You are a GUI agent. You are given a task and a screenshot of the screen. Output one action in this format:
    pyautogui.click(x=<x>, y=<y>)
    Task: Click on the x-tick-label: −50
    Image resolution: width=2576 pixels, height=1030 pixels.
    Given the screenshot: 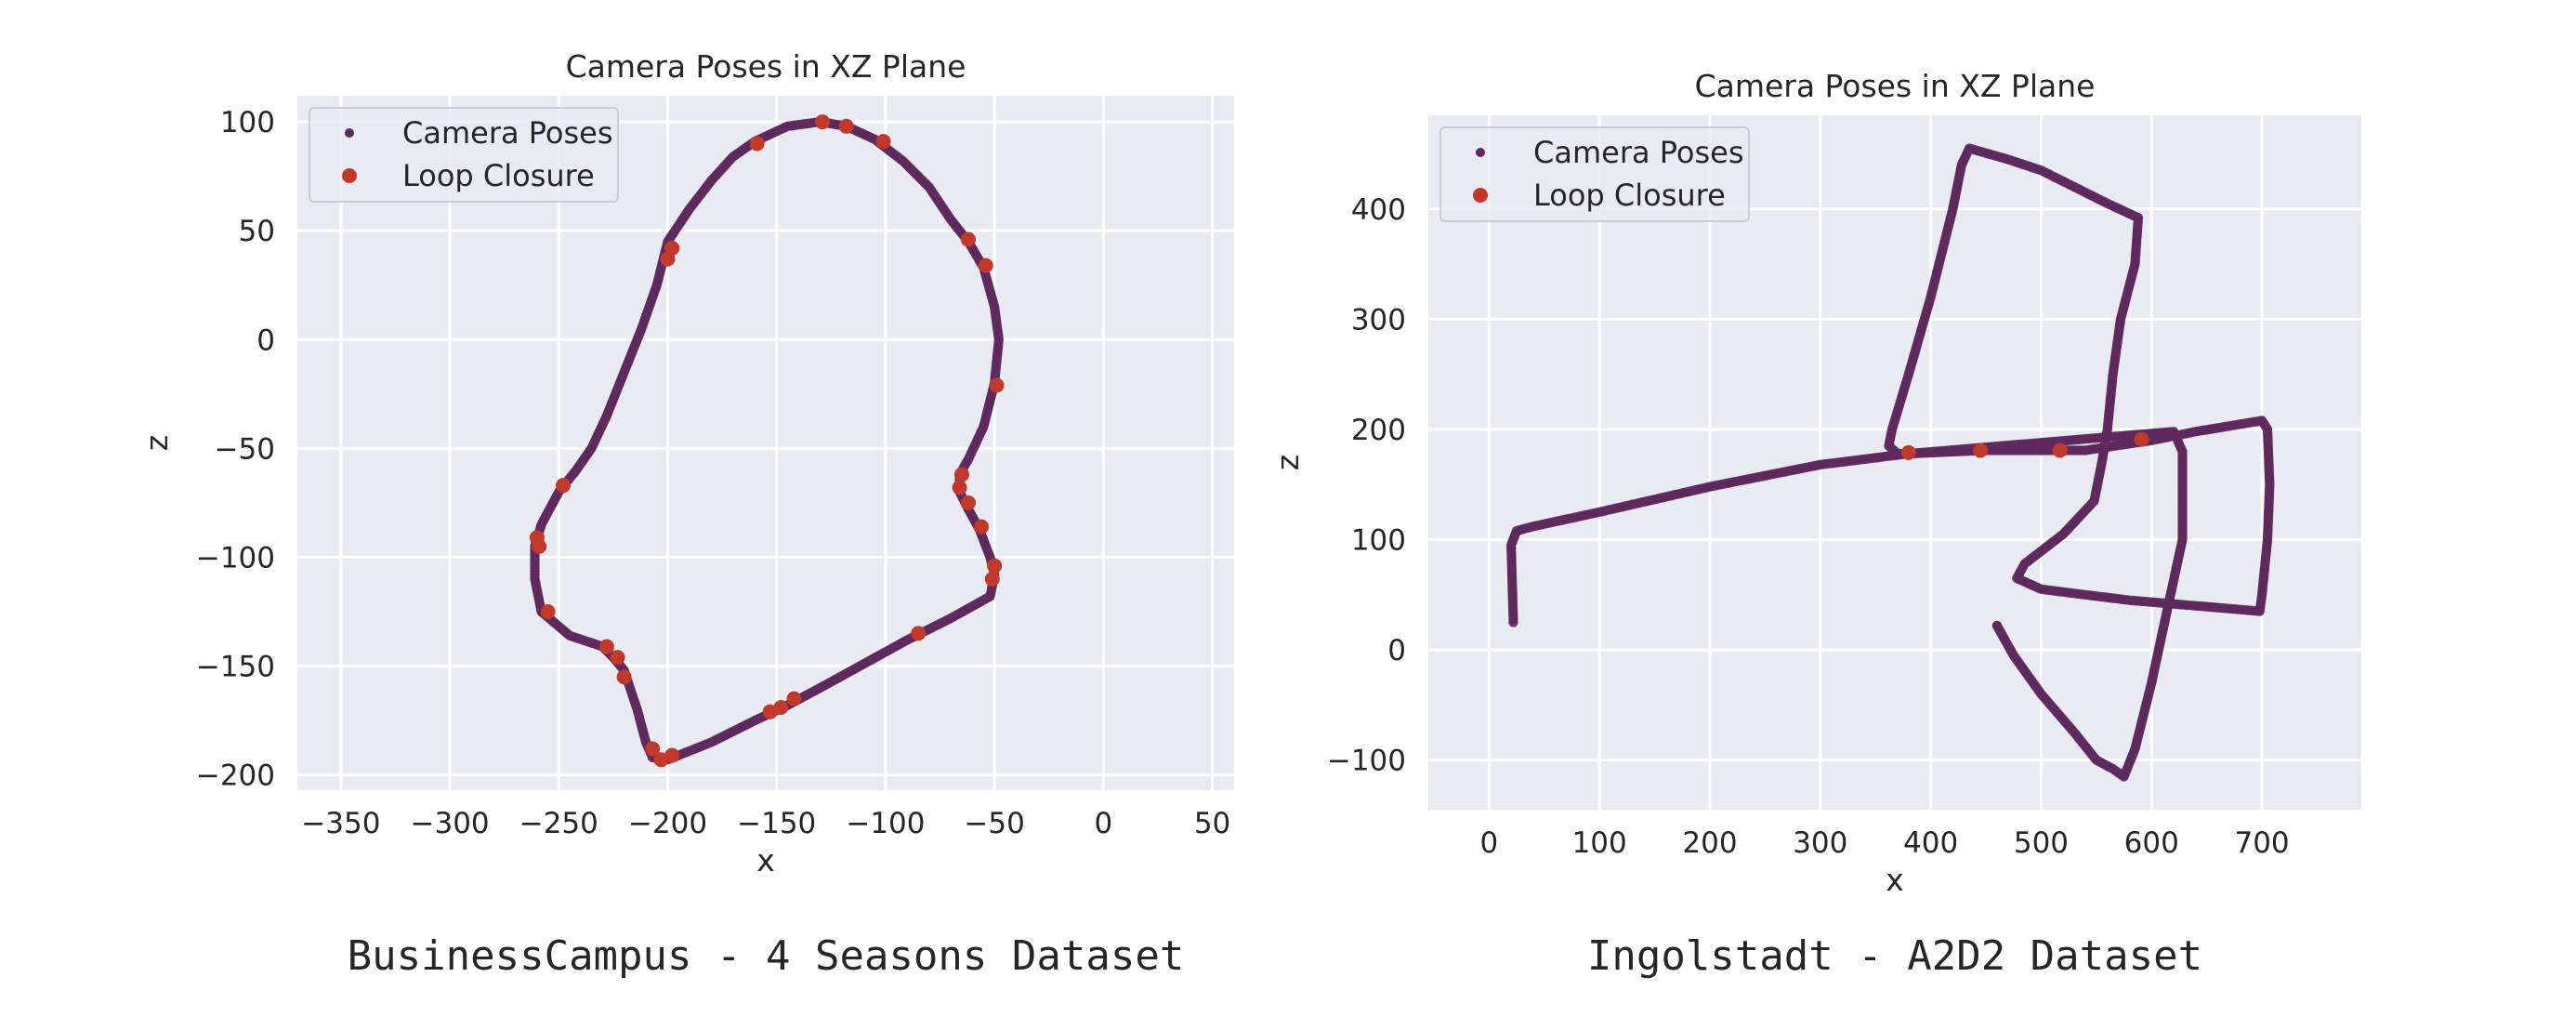 What is the action you would take?
    pyautogui.click(x=994, y=823)
    